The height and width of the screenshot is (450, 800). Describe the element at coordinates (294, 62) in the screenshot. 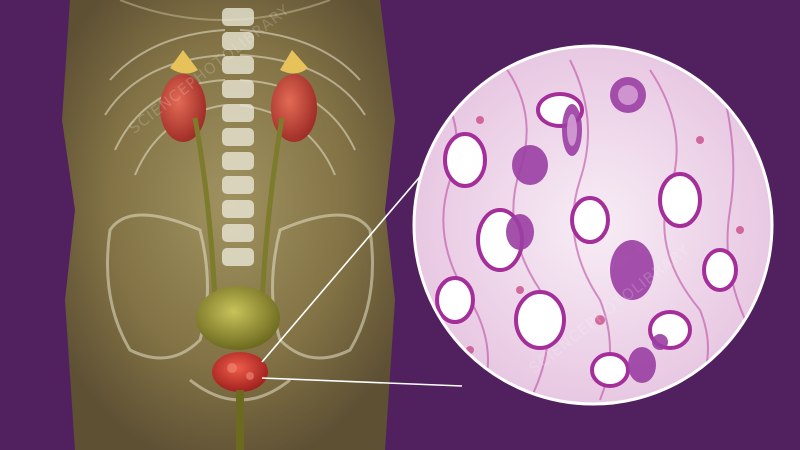

I see `adrenal-gland-right` at that location.